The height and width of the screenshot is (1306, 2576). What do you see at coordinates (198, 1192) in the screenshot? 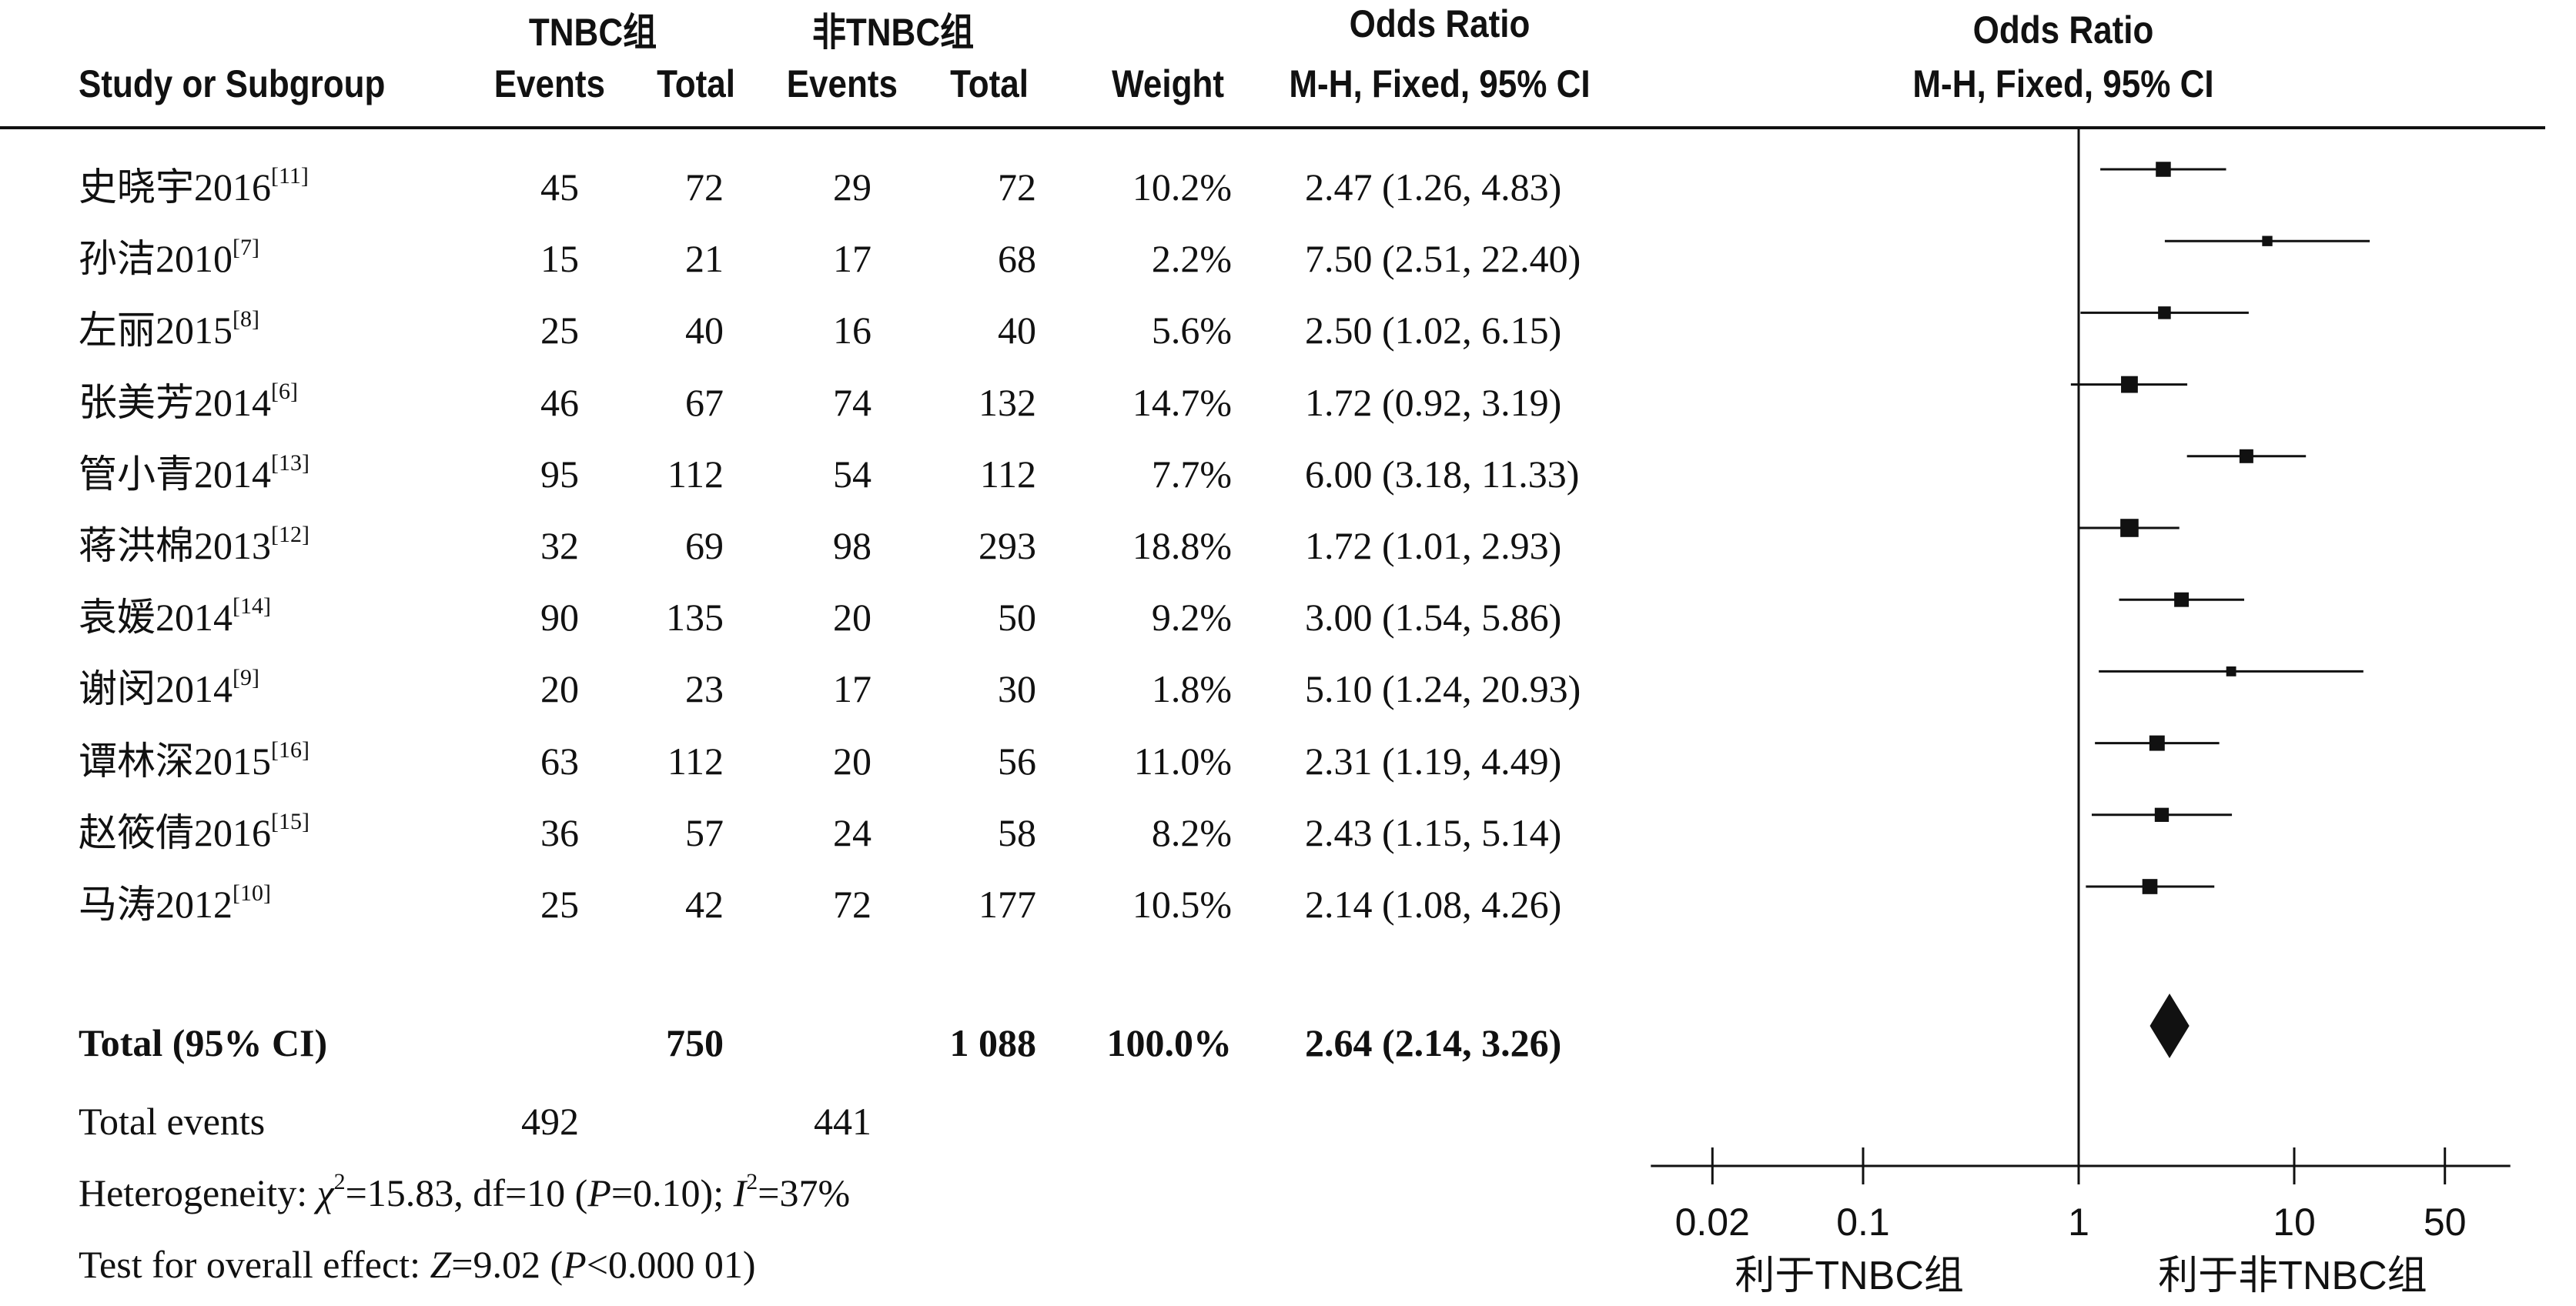
I see `heterogeneity-prefix: Heterogeneity:` at bounding box center [198, 1192].